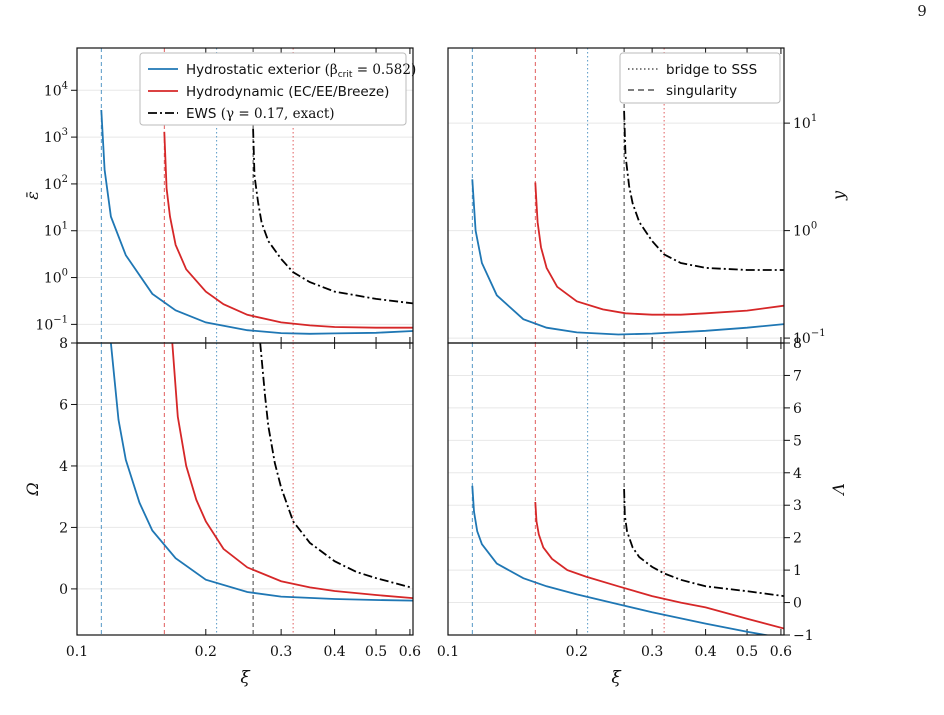  What do you see at coordinates (711, 70) in the screenshot?
I see `legend-entry: bridge to SSS` at bounding box center [711, 70].